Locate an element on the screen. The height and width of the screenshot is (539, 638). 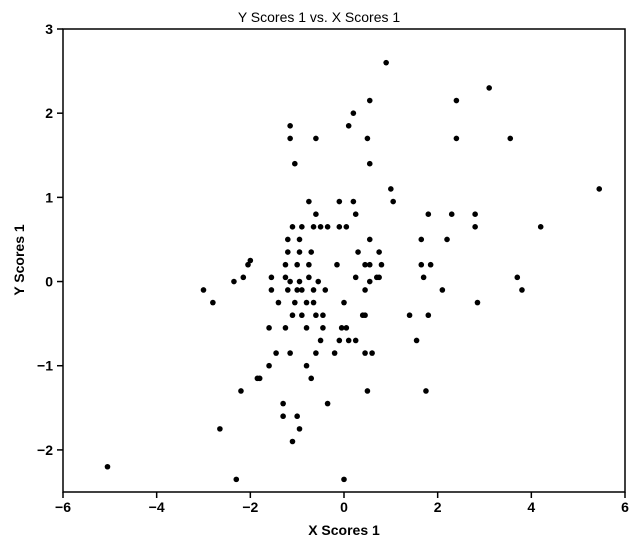
y-tick-label: −1 is located at coordinates (45, 366).